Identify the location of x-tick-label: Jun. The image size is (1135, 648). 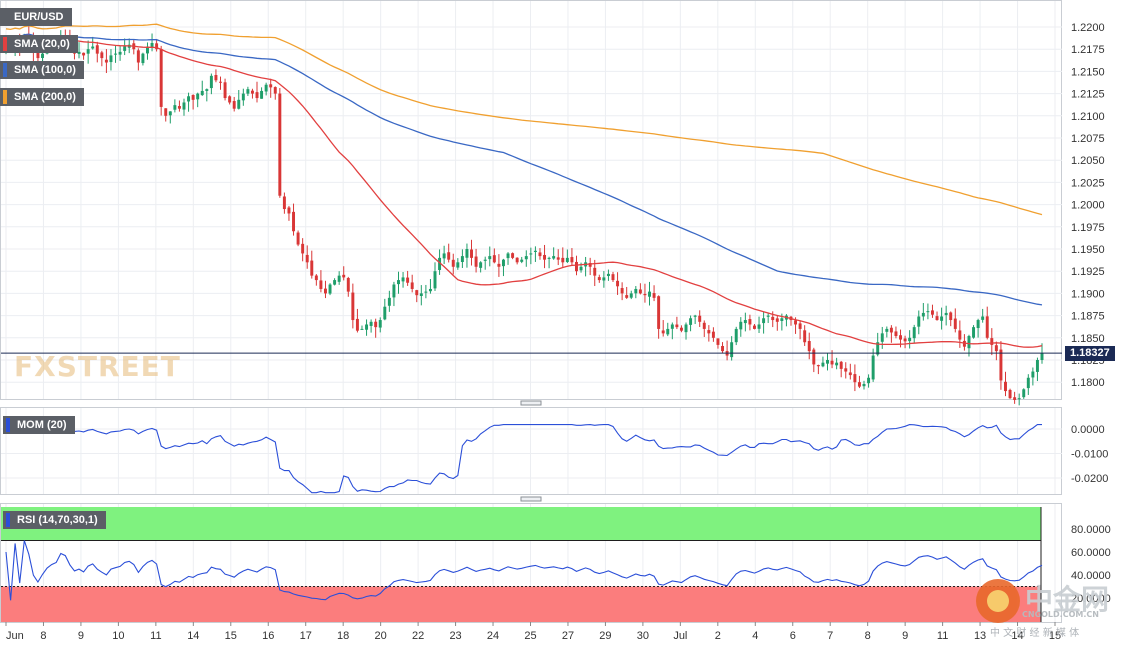
(15, 636).